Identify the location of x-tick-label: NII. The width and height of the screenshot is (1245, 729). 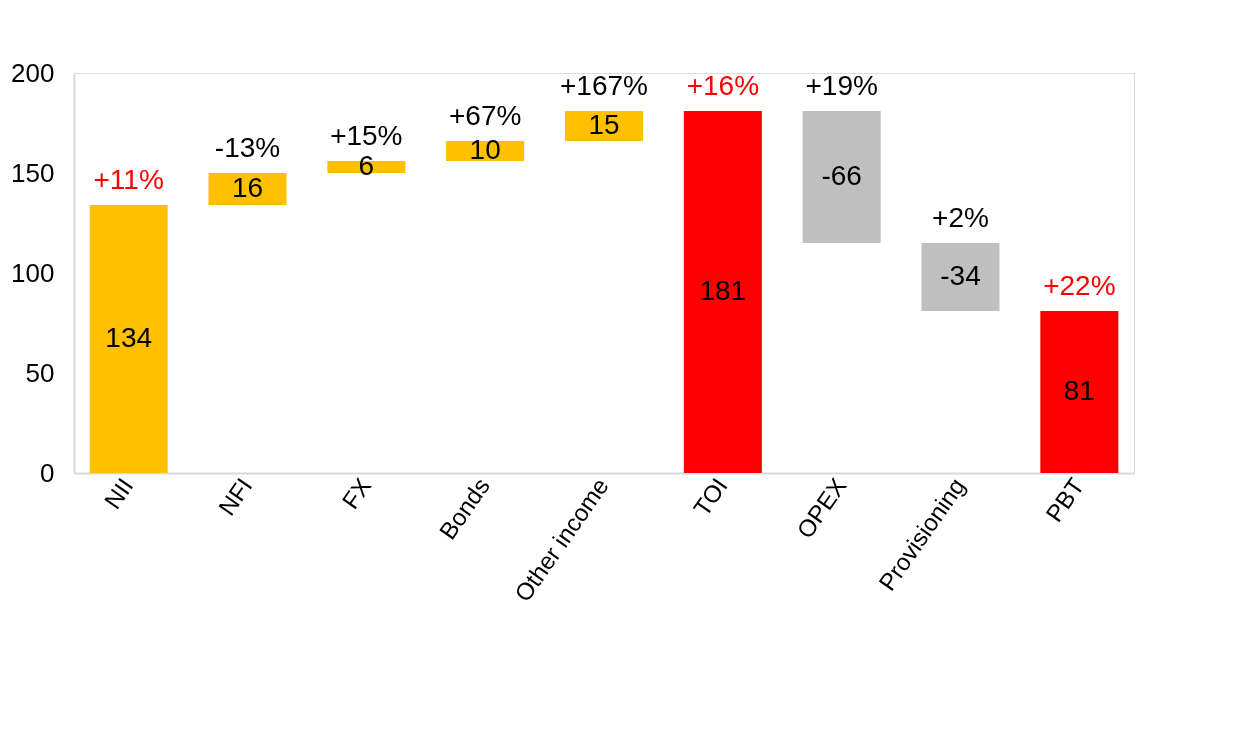
(118, 493).